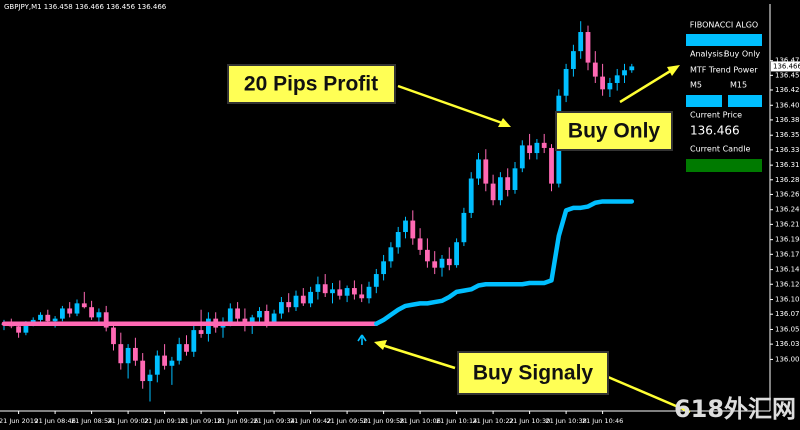 The image size is (800, 430). I want to click on y-tick-label: 136.100, so click(787, 300).